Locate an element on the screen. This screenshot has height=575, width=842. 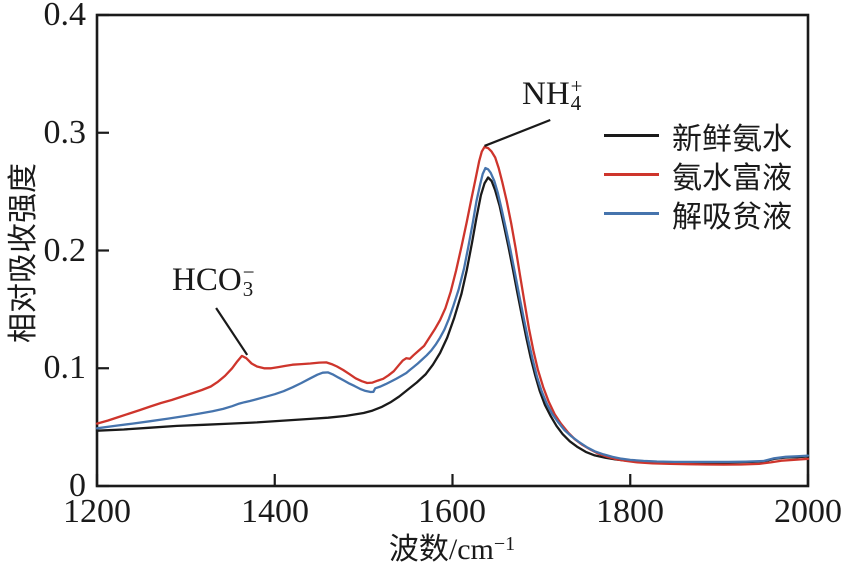
y-axis-title: 相对吸收强度 is located at coordinates (23, 253).